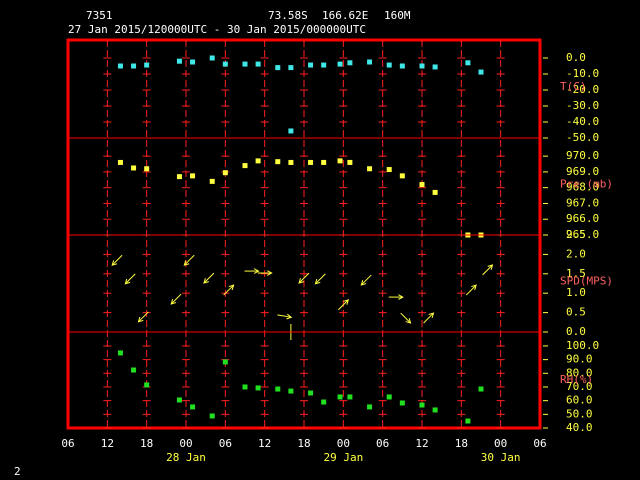 The width and height of the screenshot is (640, 480). What do you see at coordinates (582, 171) in the screenshot?
I see `y-tick-label: 969.0` at bounding box center [582, 171].